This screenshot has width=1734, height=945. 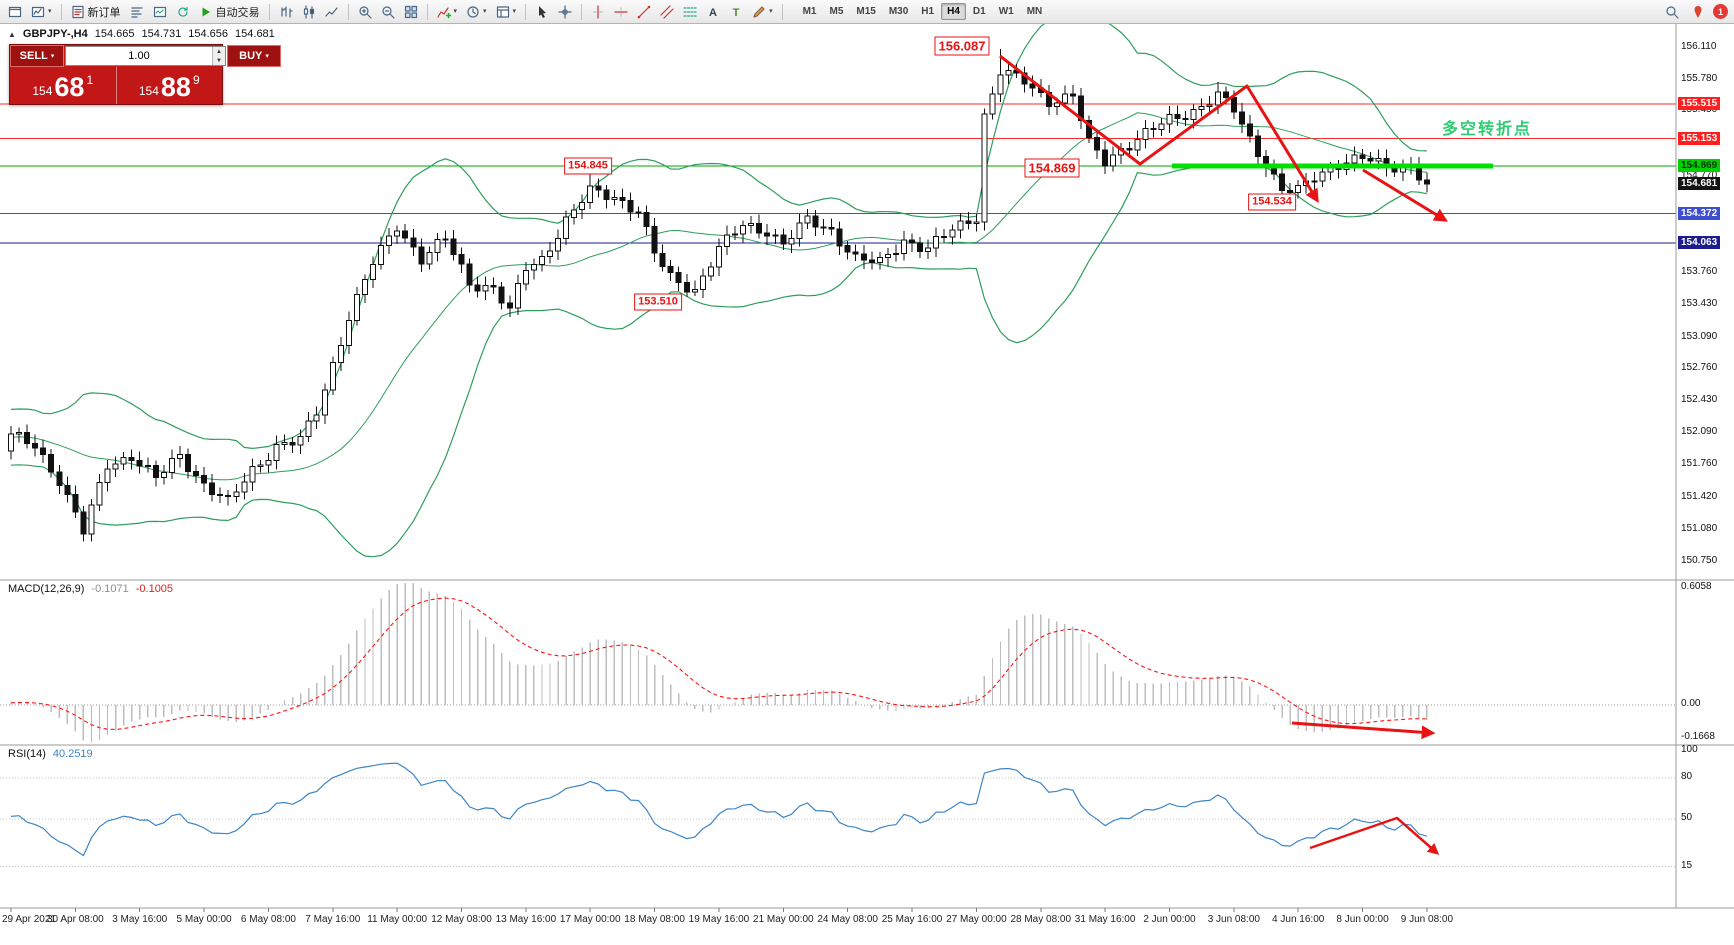 I want to click on line-chart-button, so click(x=332, y=12).